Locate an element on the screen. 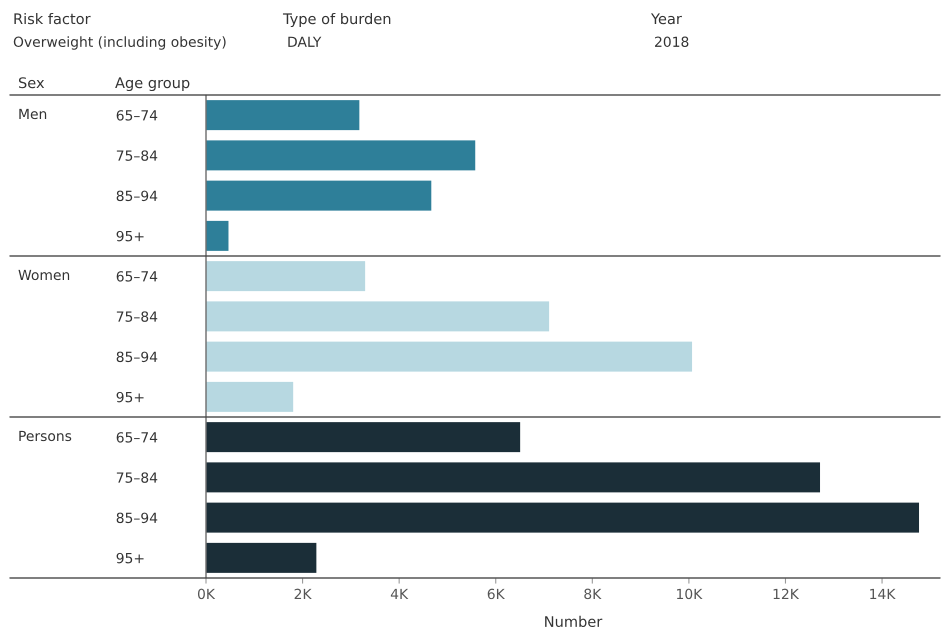 Image resolution: width=946 pixels, height=634 pixels. text: Persons is located at coordinates (45, 436).